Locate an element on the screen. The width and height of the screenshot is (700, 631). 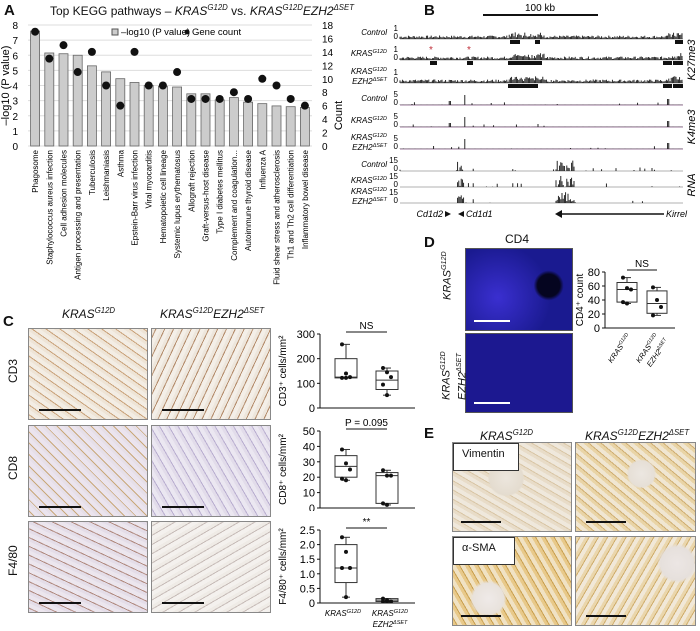
y-tick-label: 10 is located at coordinates (309, 494).